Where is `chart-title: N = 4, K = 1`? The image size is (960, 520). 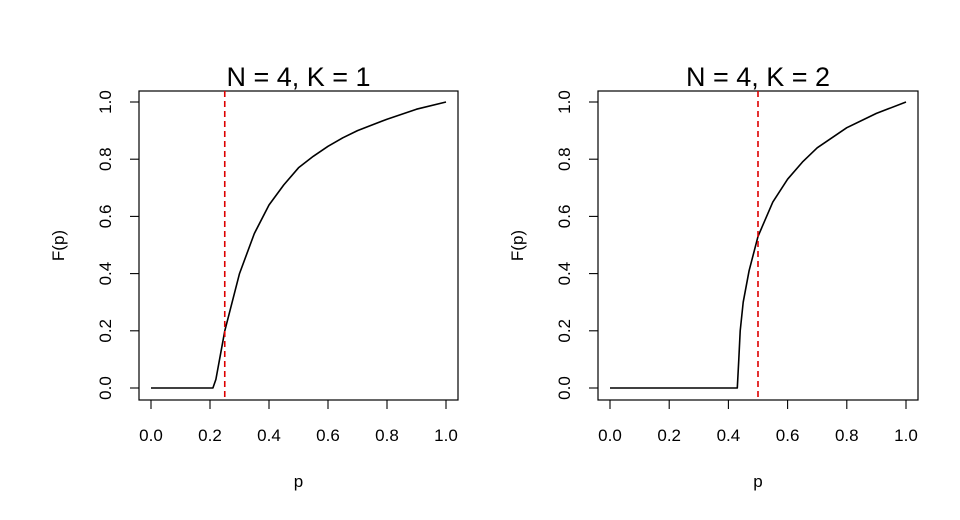 chart-title: N = 4, K = 1 is located at coordinates (298, 77).